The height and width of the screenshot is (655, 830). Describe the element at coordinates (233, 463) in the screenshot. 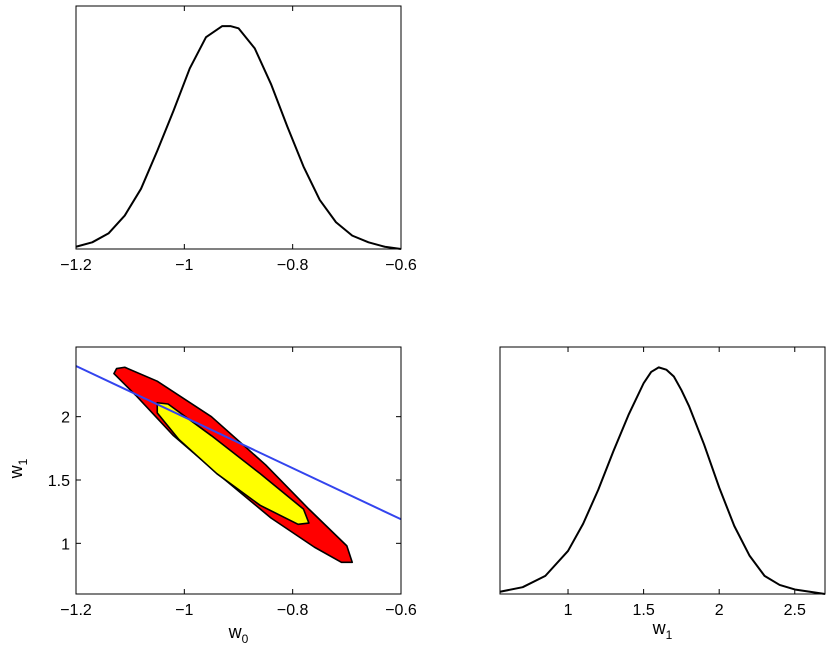

I see `contour-region-inner` at that location.